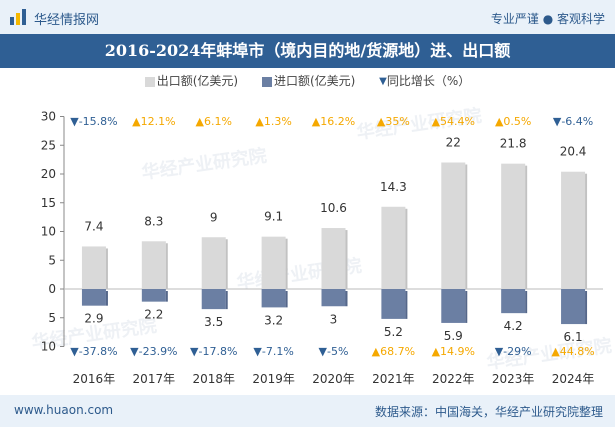 The image size is (615, 427). What do you see at coordinates (94, 379) in the screenshot?
I see `x-tick-label: 2016年` at bounding box center [94, 379].